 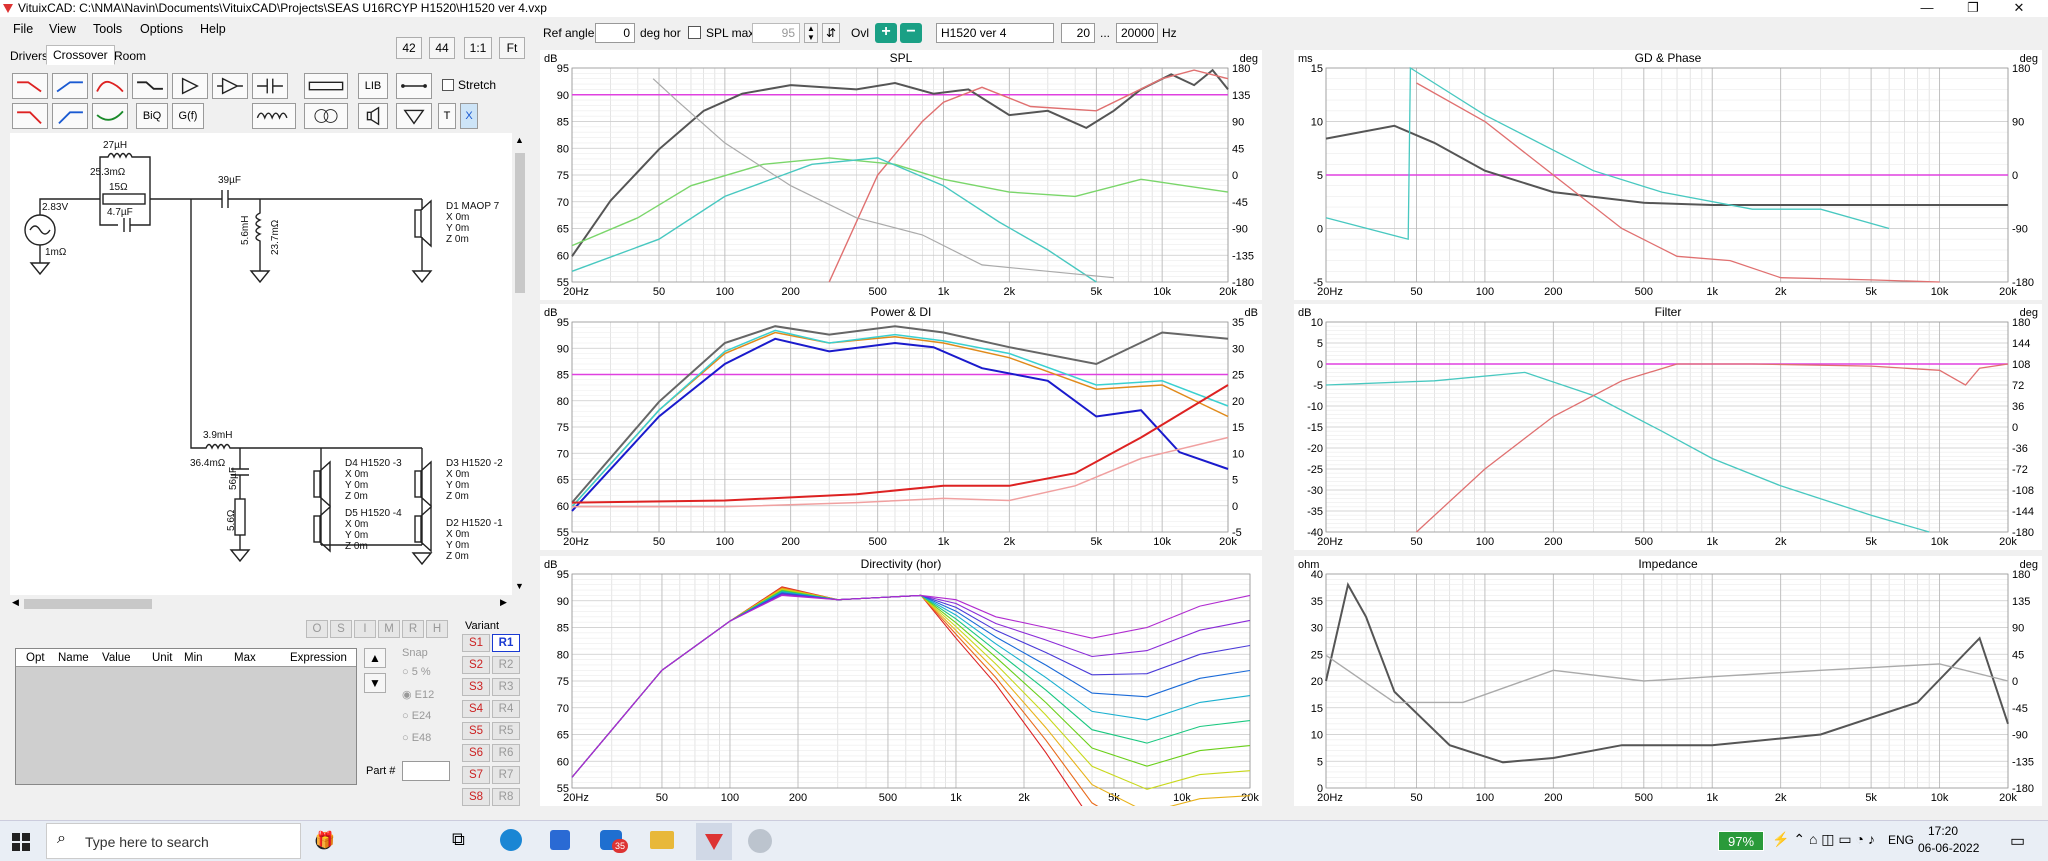 I want to click on variant-r5: R5, so click(x=506, y=731).